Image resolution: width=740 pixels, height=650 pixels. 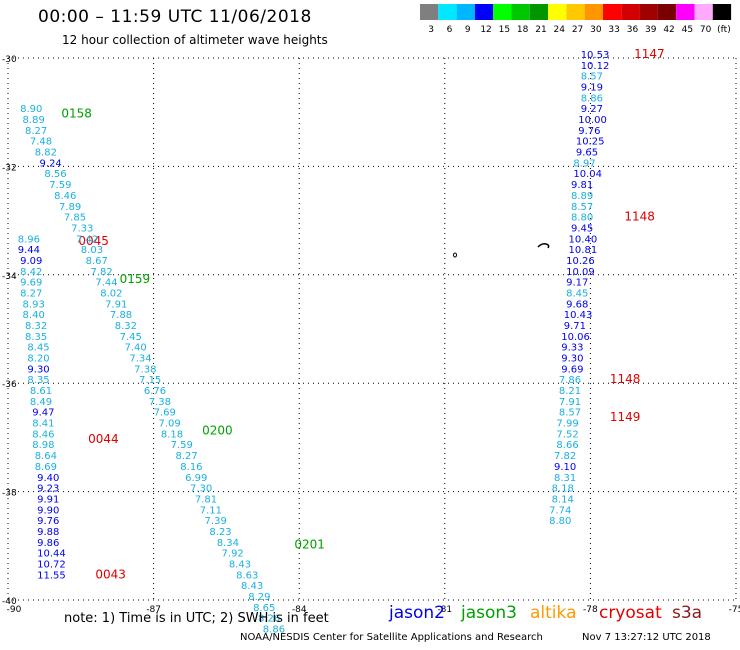 I want to click on wave-height-value: 7.85, so click(x=75, y=218).